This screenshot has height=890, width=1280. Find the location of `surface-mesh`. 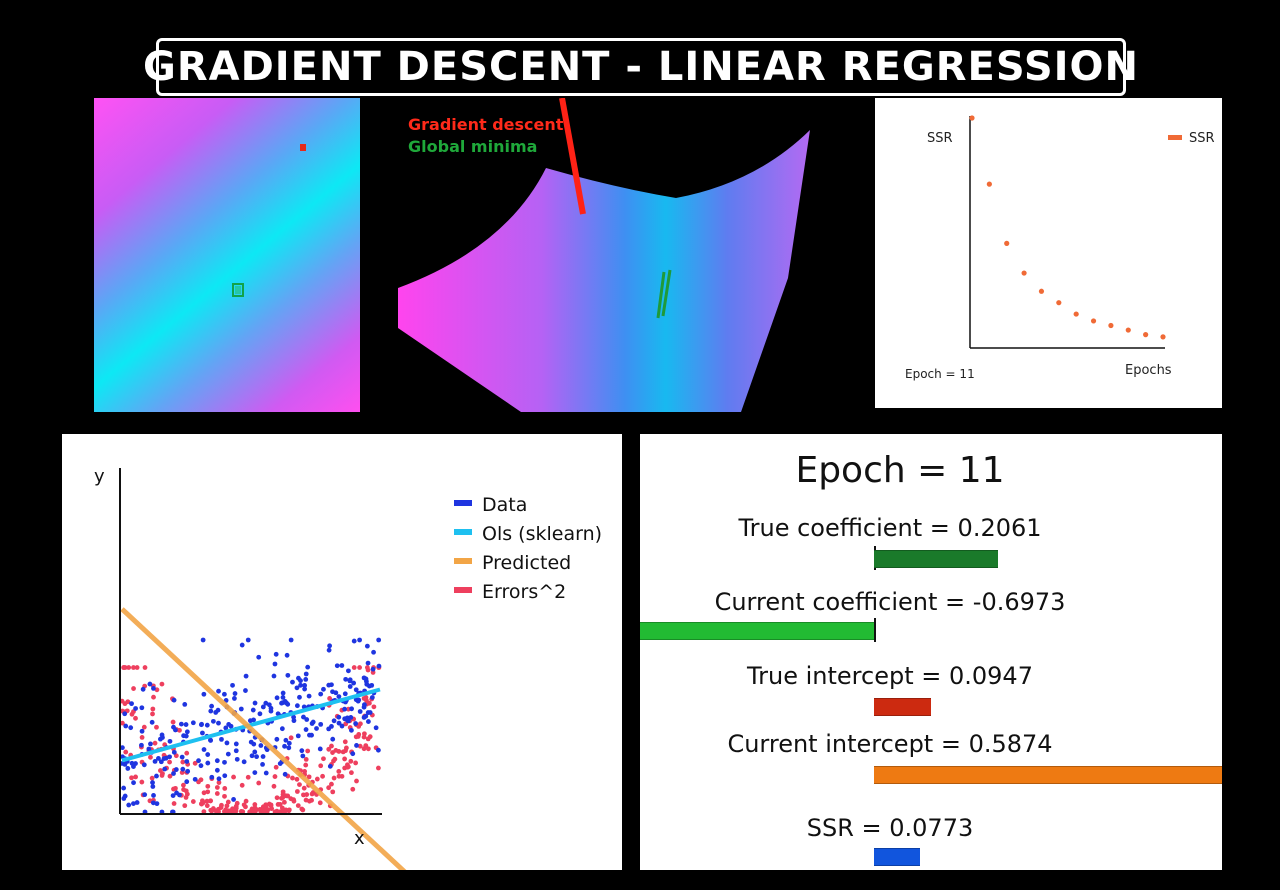

surface-mesh is located at coordinates (604, 271).